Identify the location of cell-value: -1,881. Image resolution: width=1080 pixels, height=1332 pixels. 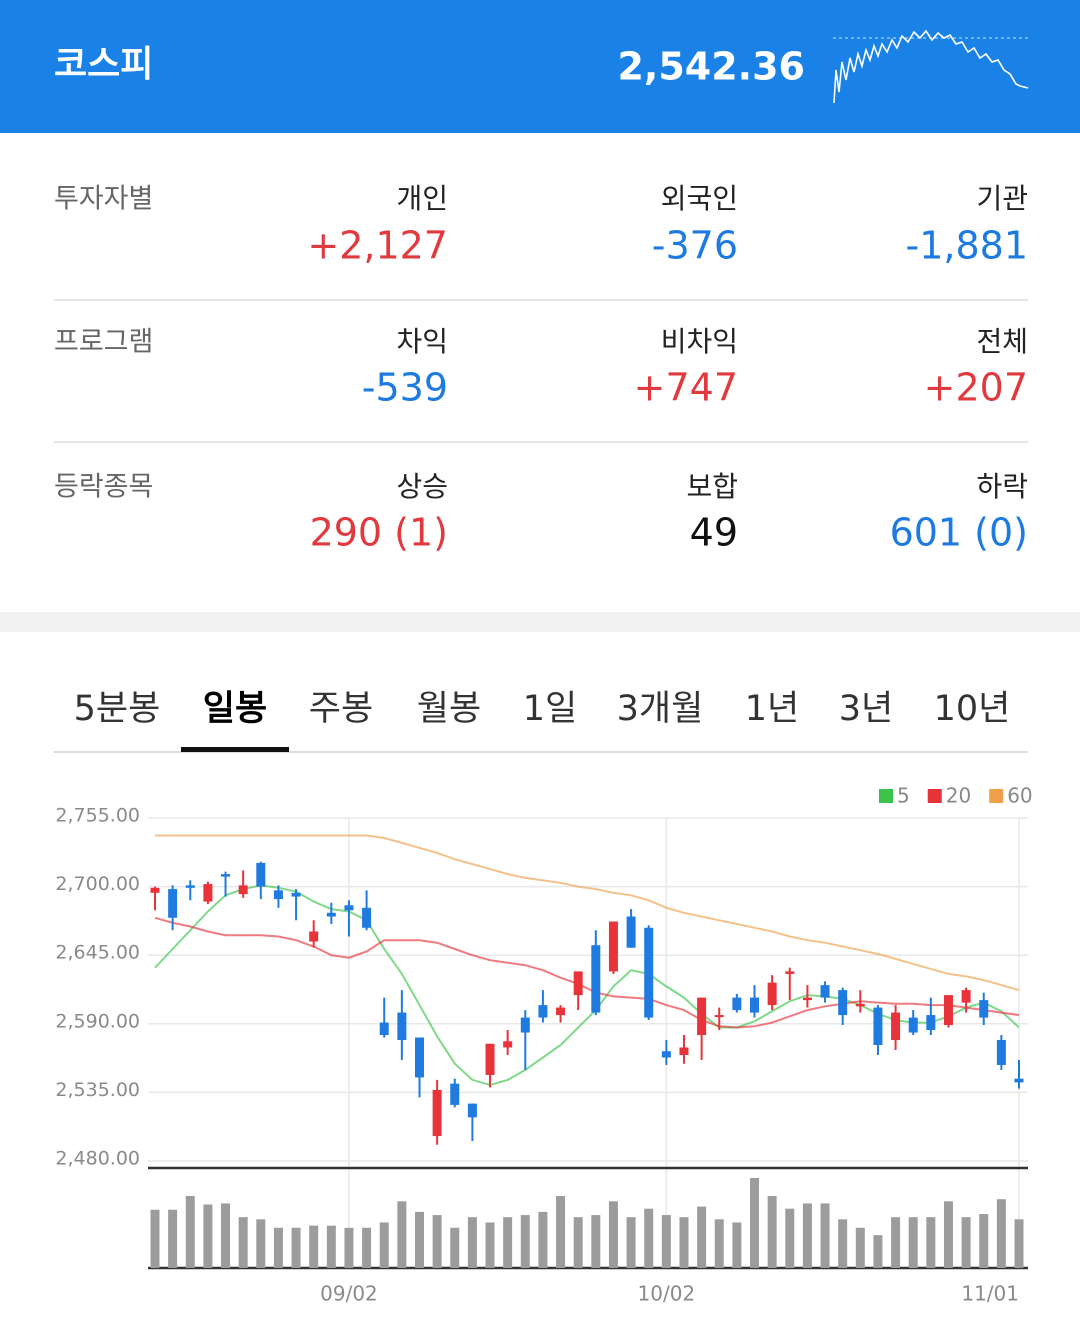
(967, 246).